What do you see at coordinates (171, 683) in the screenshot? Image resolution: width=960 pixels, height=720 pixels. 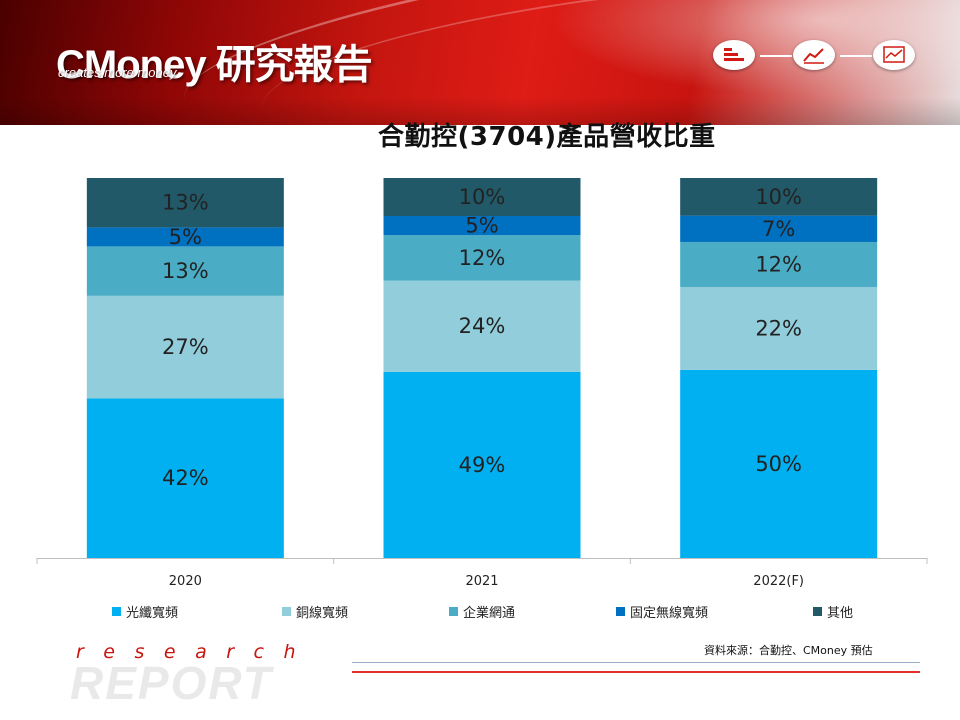 I see `report-wordmark: REPORT` at bounding box center [171, 683].